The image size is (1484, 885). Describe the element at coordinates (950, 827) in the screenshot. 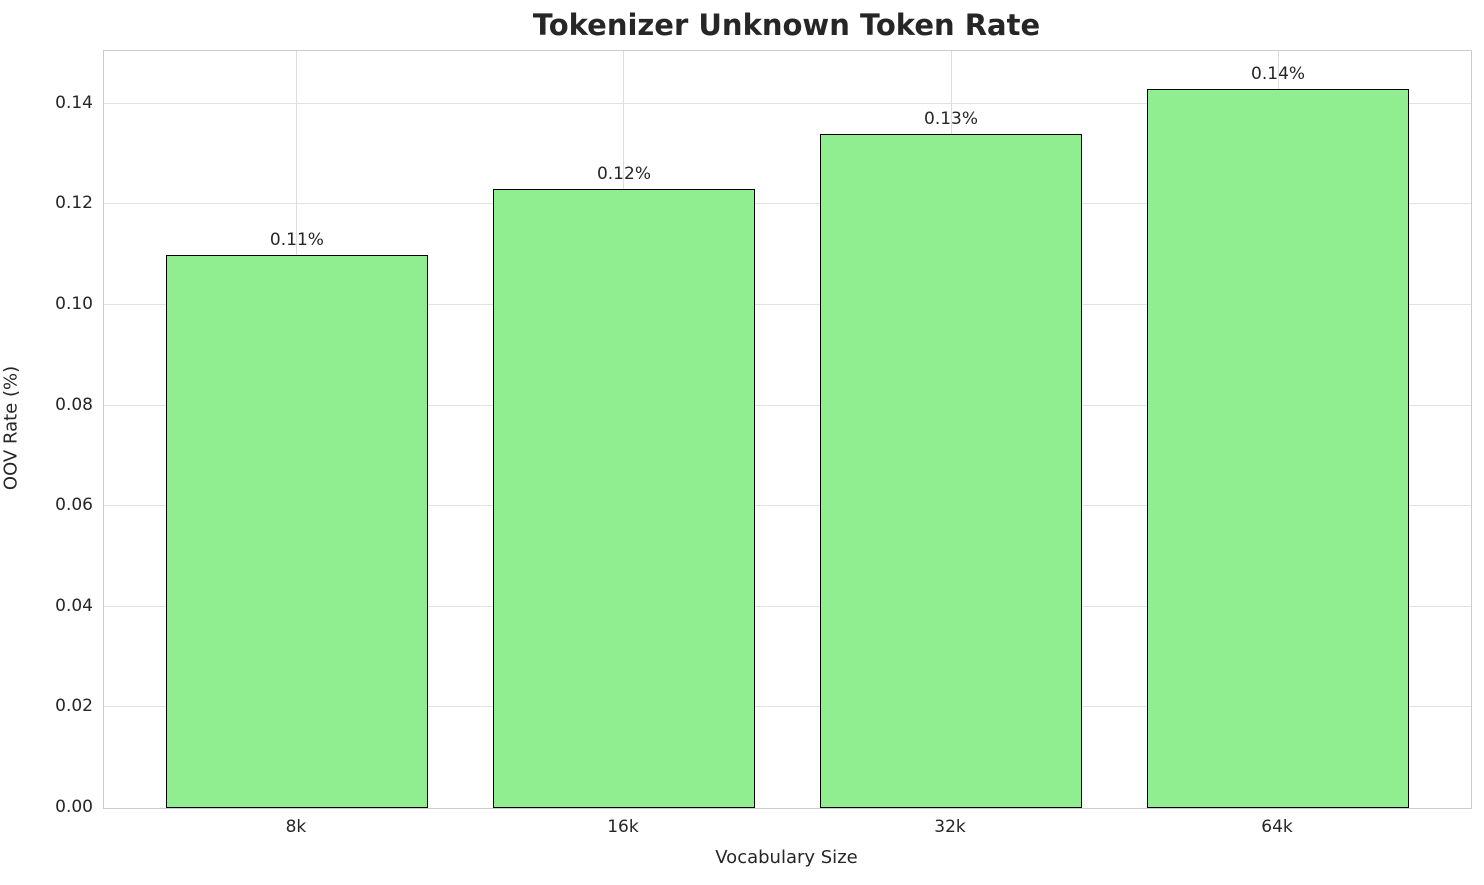

I see `x-tick-label: 32k` at that location.